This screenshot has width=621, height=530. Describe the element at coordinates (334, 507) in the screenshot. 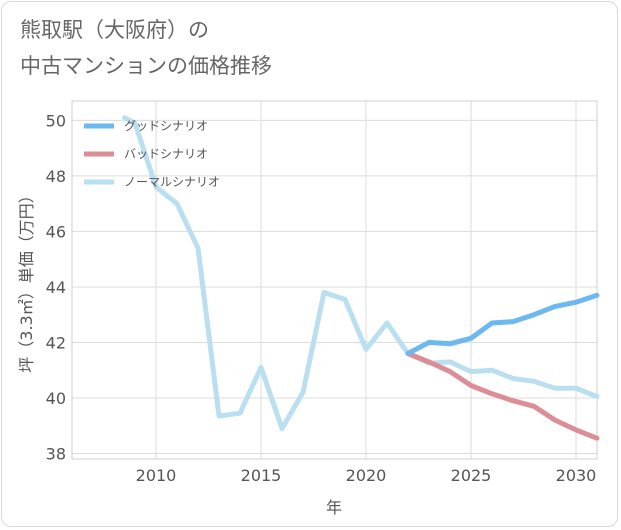

I see `x-axis-title: 年` at that location.